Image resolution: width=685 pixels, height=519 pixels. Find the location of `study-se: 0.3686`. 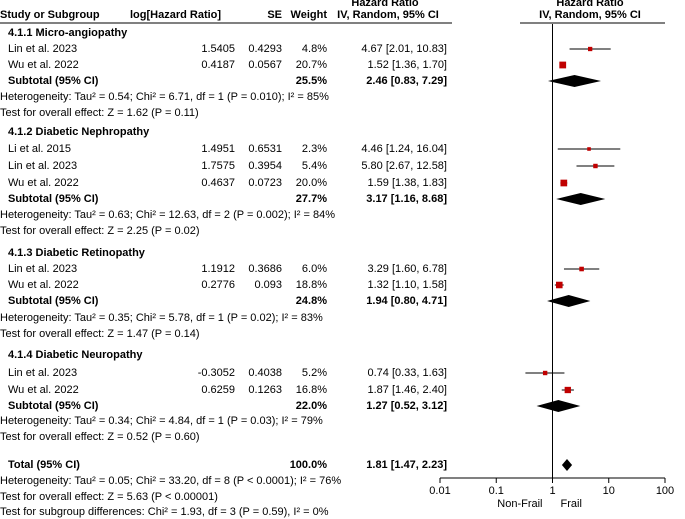

study-se: 0.3686 is located at coordinates (265, 269).